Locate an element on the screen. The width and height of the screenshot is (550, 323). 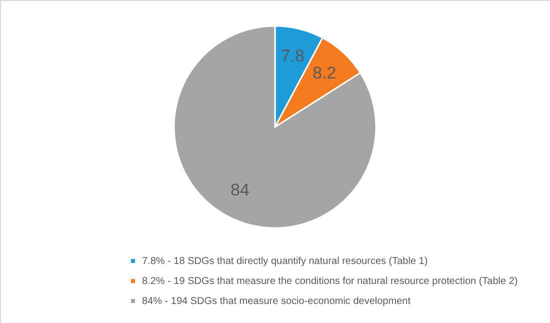
legend-label: 84% - 194 SDGs that measure socio-economic development is located at coordinates (276, 301).